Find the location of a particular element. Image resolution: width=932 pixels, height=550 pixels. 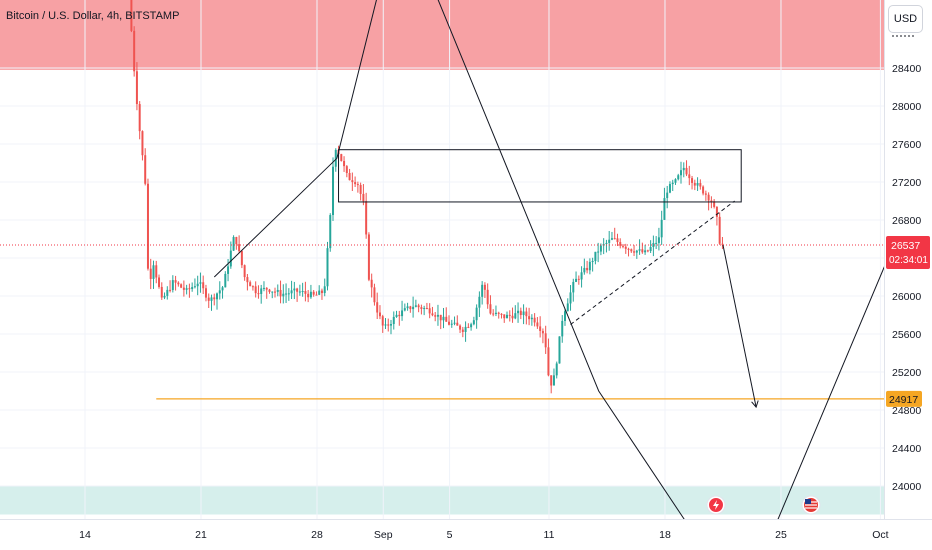

time-tick-label: Oct is located at coordinates (880, 535).